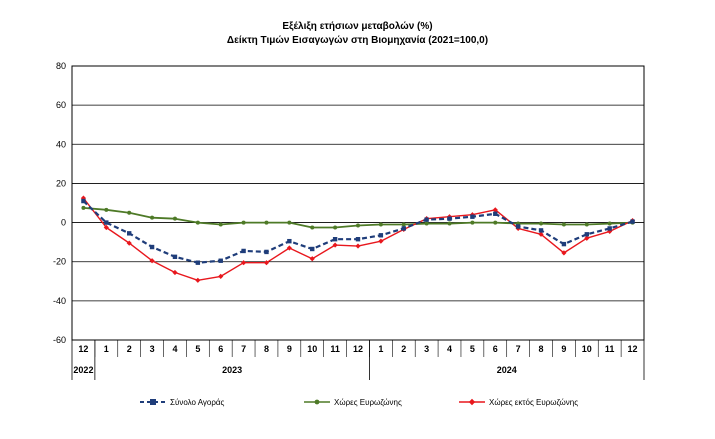 The height and width of the screenshot is (439, 715). I want to click on legend-label-total-market: Σύνολο Αγοράς, so click(197, 402).